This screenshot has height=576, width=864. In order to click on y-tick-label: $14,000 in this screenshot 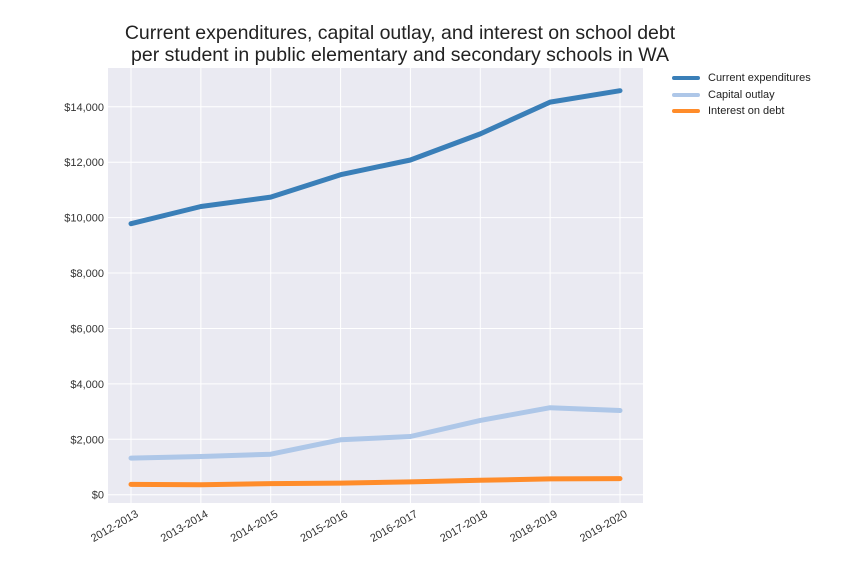, I will do `click(84, 108)`.